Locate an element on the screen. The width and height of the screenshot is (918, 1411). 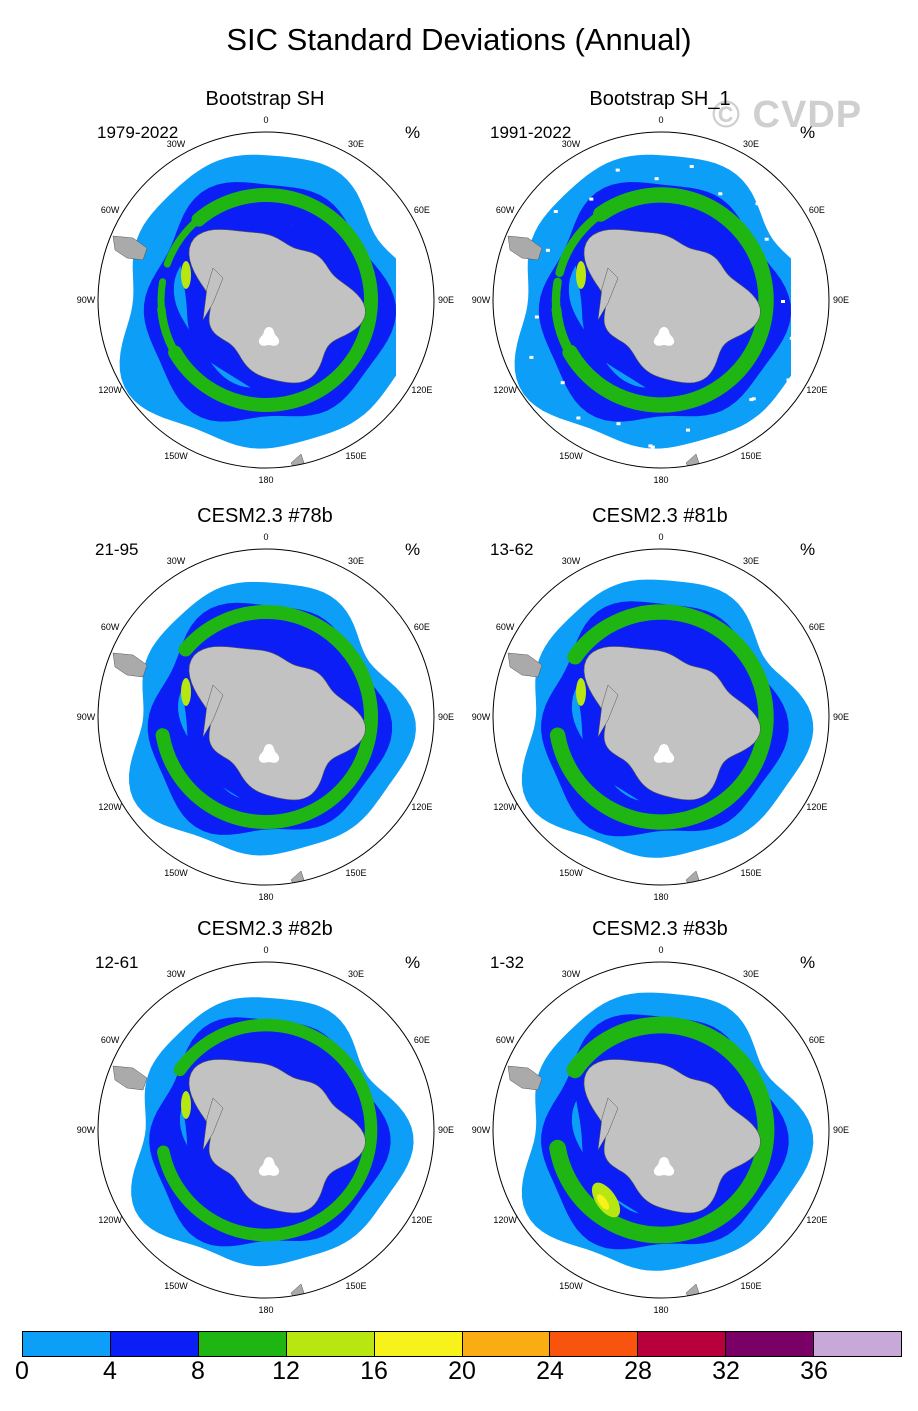
colorbar-label: 24 is located at coordinates (550, 1371).